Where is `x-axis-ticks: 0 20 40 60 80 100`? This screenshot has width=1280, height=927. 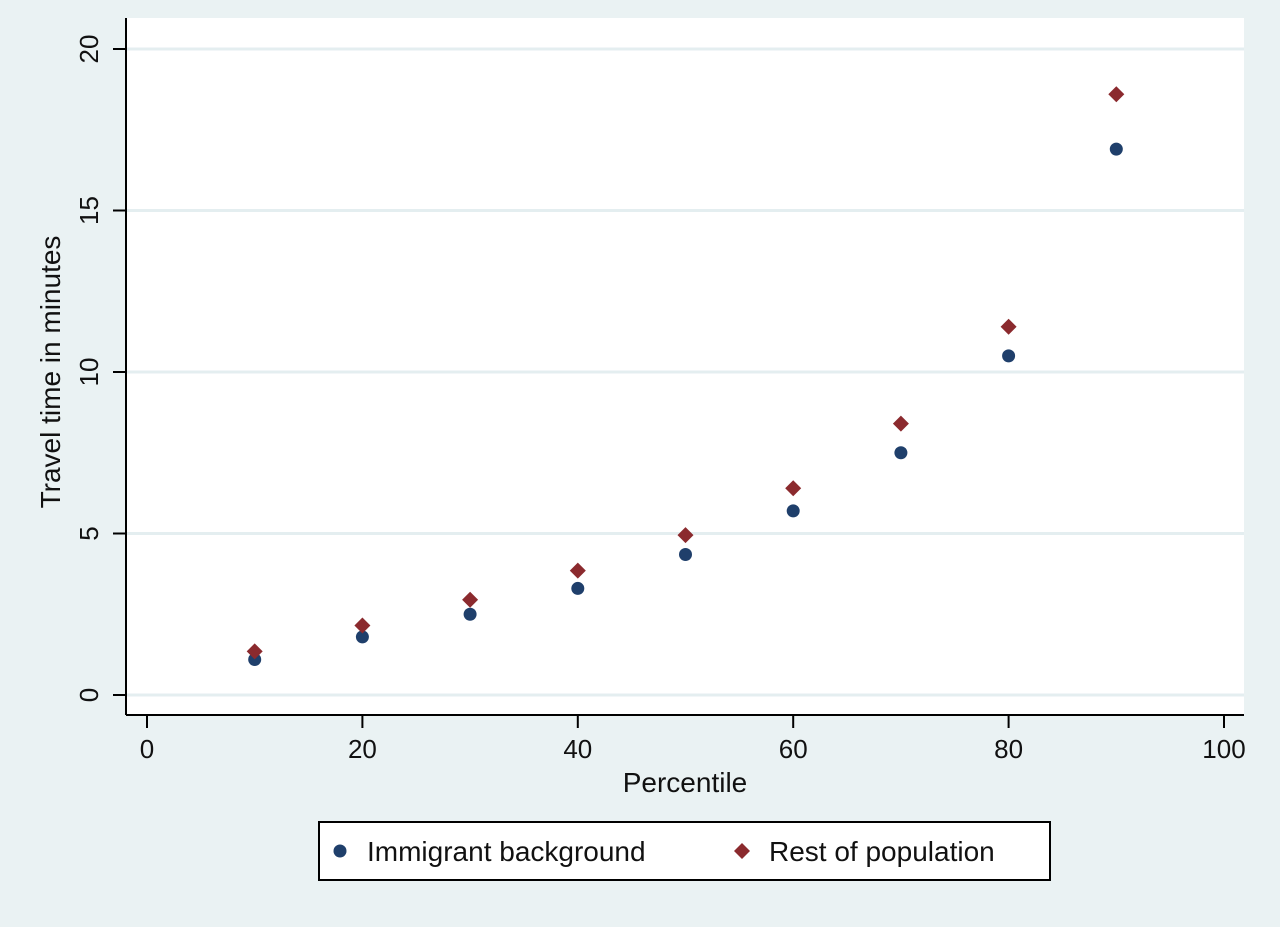
x-axis-ticks: 0 20 40 60 80 100 is located at coordinates (693, 739).